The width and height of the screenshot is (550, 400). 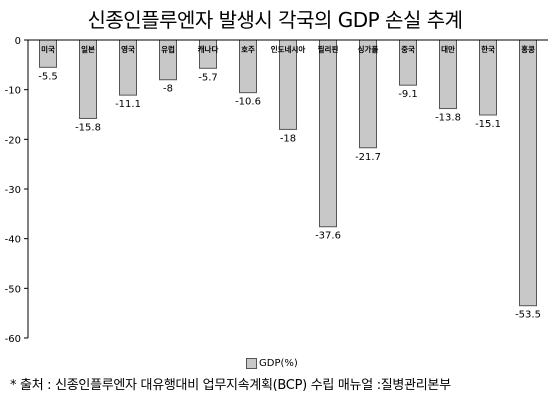 What do you see at coordinates (13, 140) in the screenshot?
I see `y-tick-label: -20` at bounding box center [13, 140].